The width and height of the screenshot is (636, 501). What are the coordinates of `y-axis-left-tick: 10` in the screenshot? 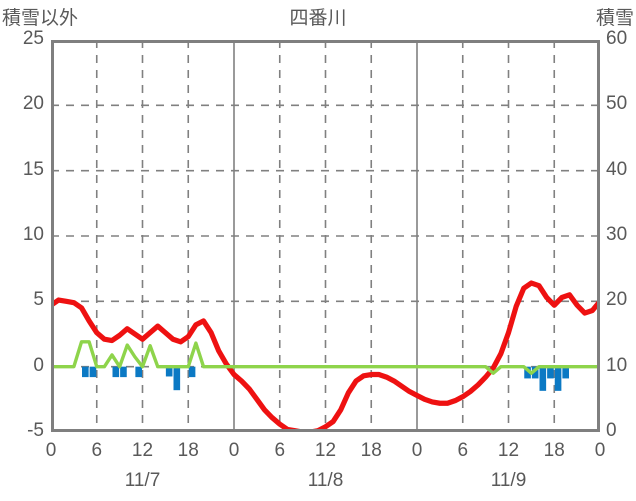 It's located at (33, 234).